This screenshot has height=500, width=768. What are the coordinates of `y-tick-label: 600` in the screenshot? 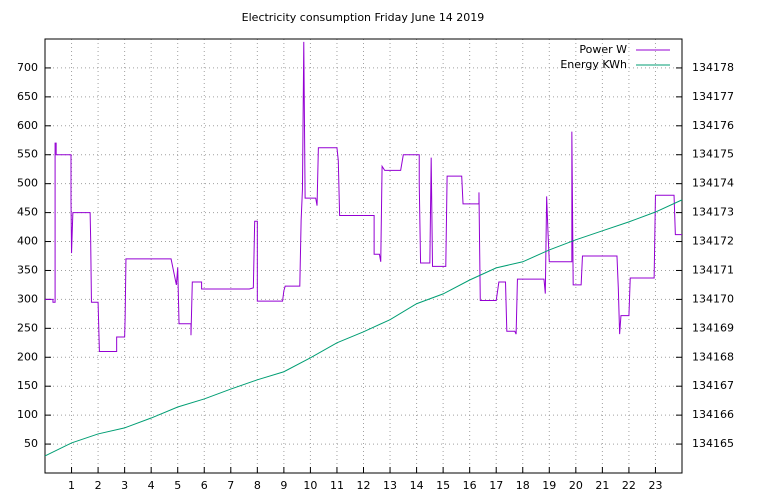 It's located at (27, 125).